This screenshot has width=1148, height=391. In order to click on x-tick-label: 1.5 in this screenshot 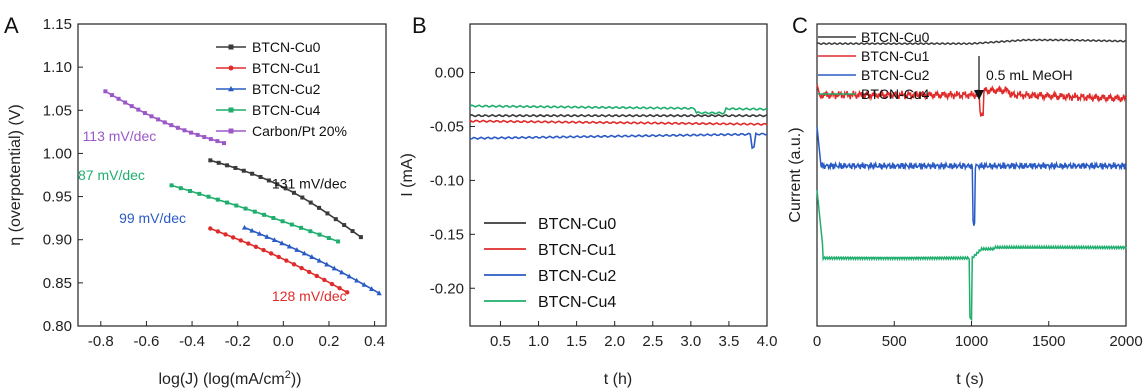, I will do `click(576, 341)`.